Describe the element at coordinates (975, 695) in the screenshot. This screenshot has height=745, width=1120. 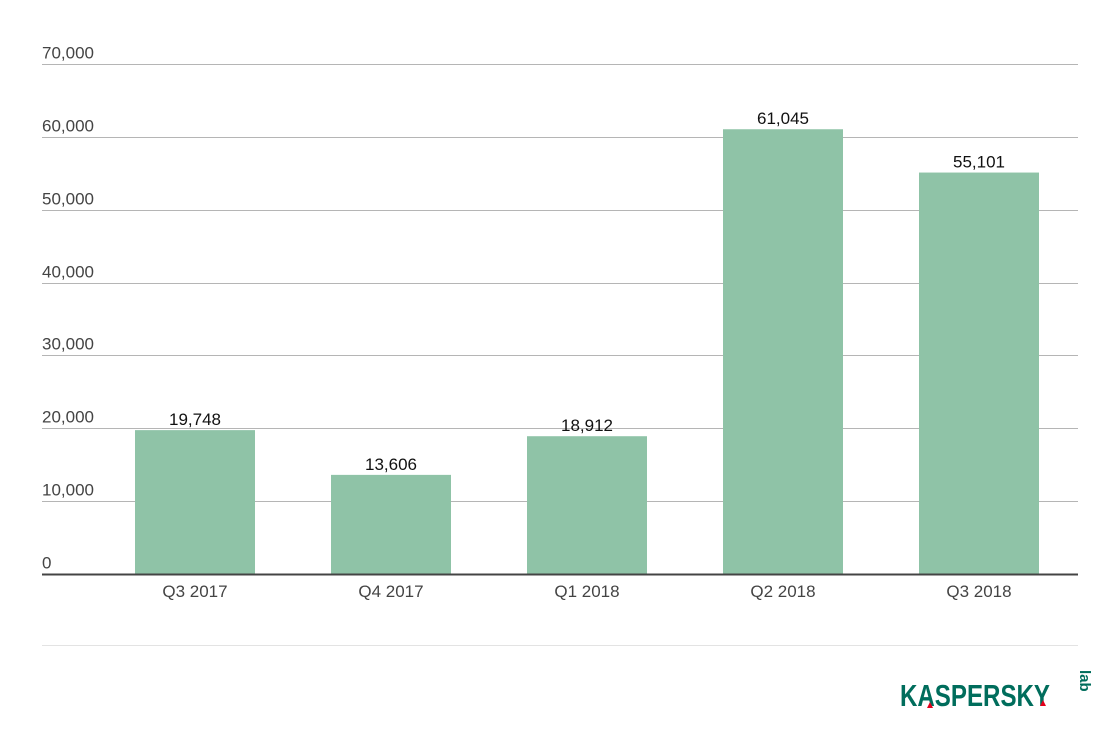
I see `logo-text: KASPERSKY` at that location.